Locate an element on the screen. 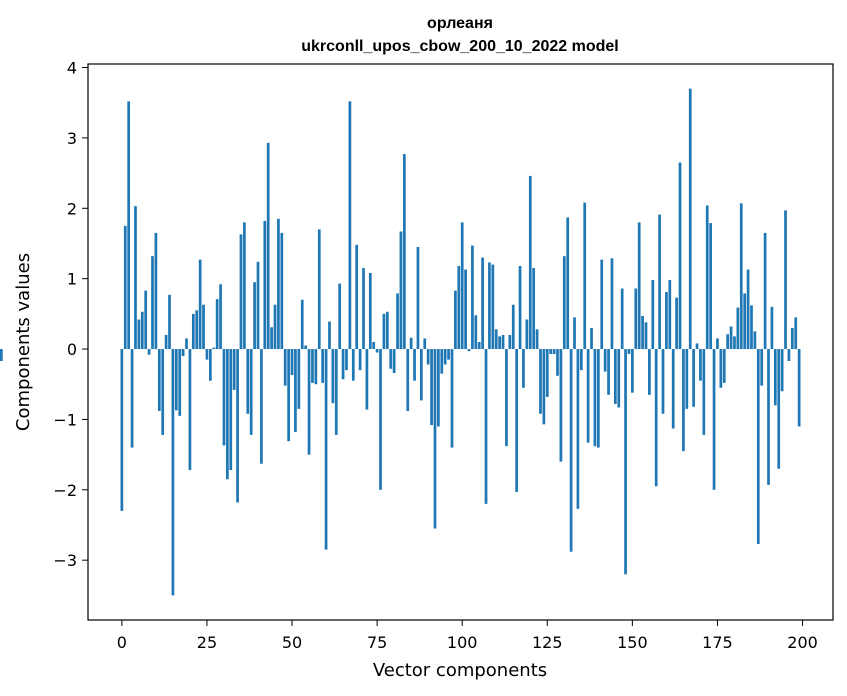  chart-title-line1: орлеаня is located at coordinates (460, 23).